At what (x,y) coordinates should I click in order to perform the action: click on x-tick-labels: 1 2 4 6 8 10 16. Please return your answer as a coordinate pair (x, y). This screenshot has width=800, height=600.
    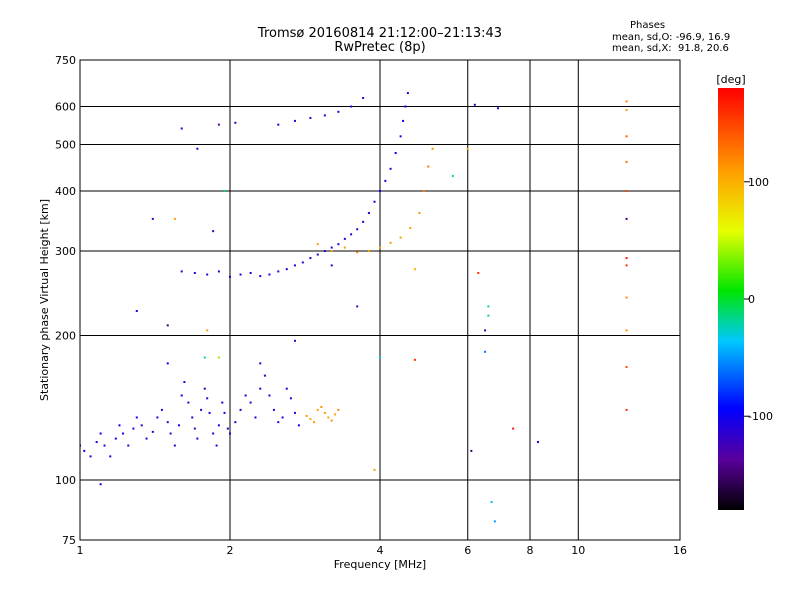
    Looking at the image, I should click on (382, 550).